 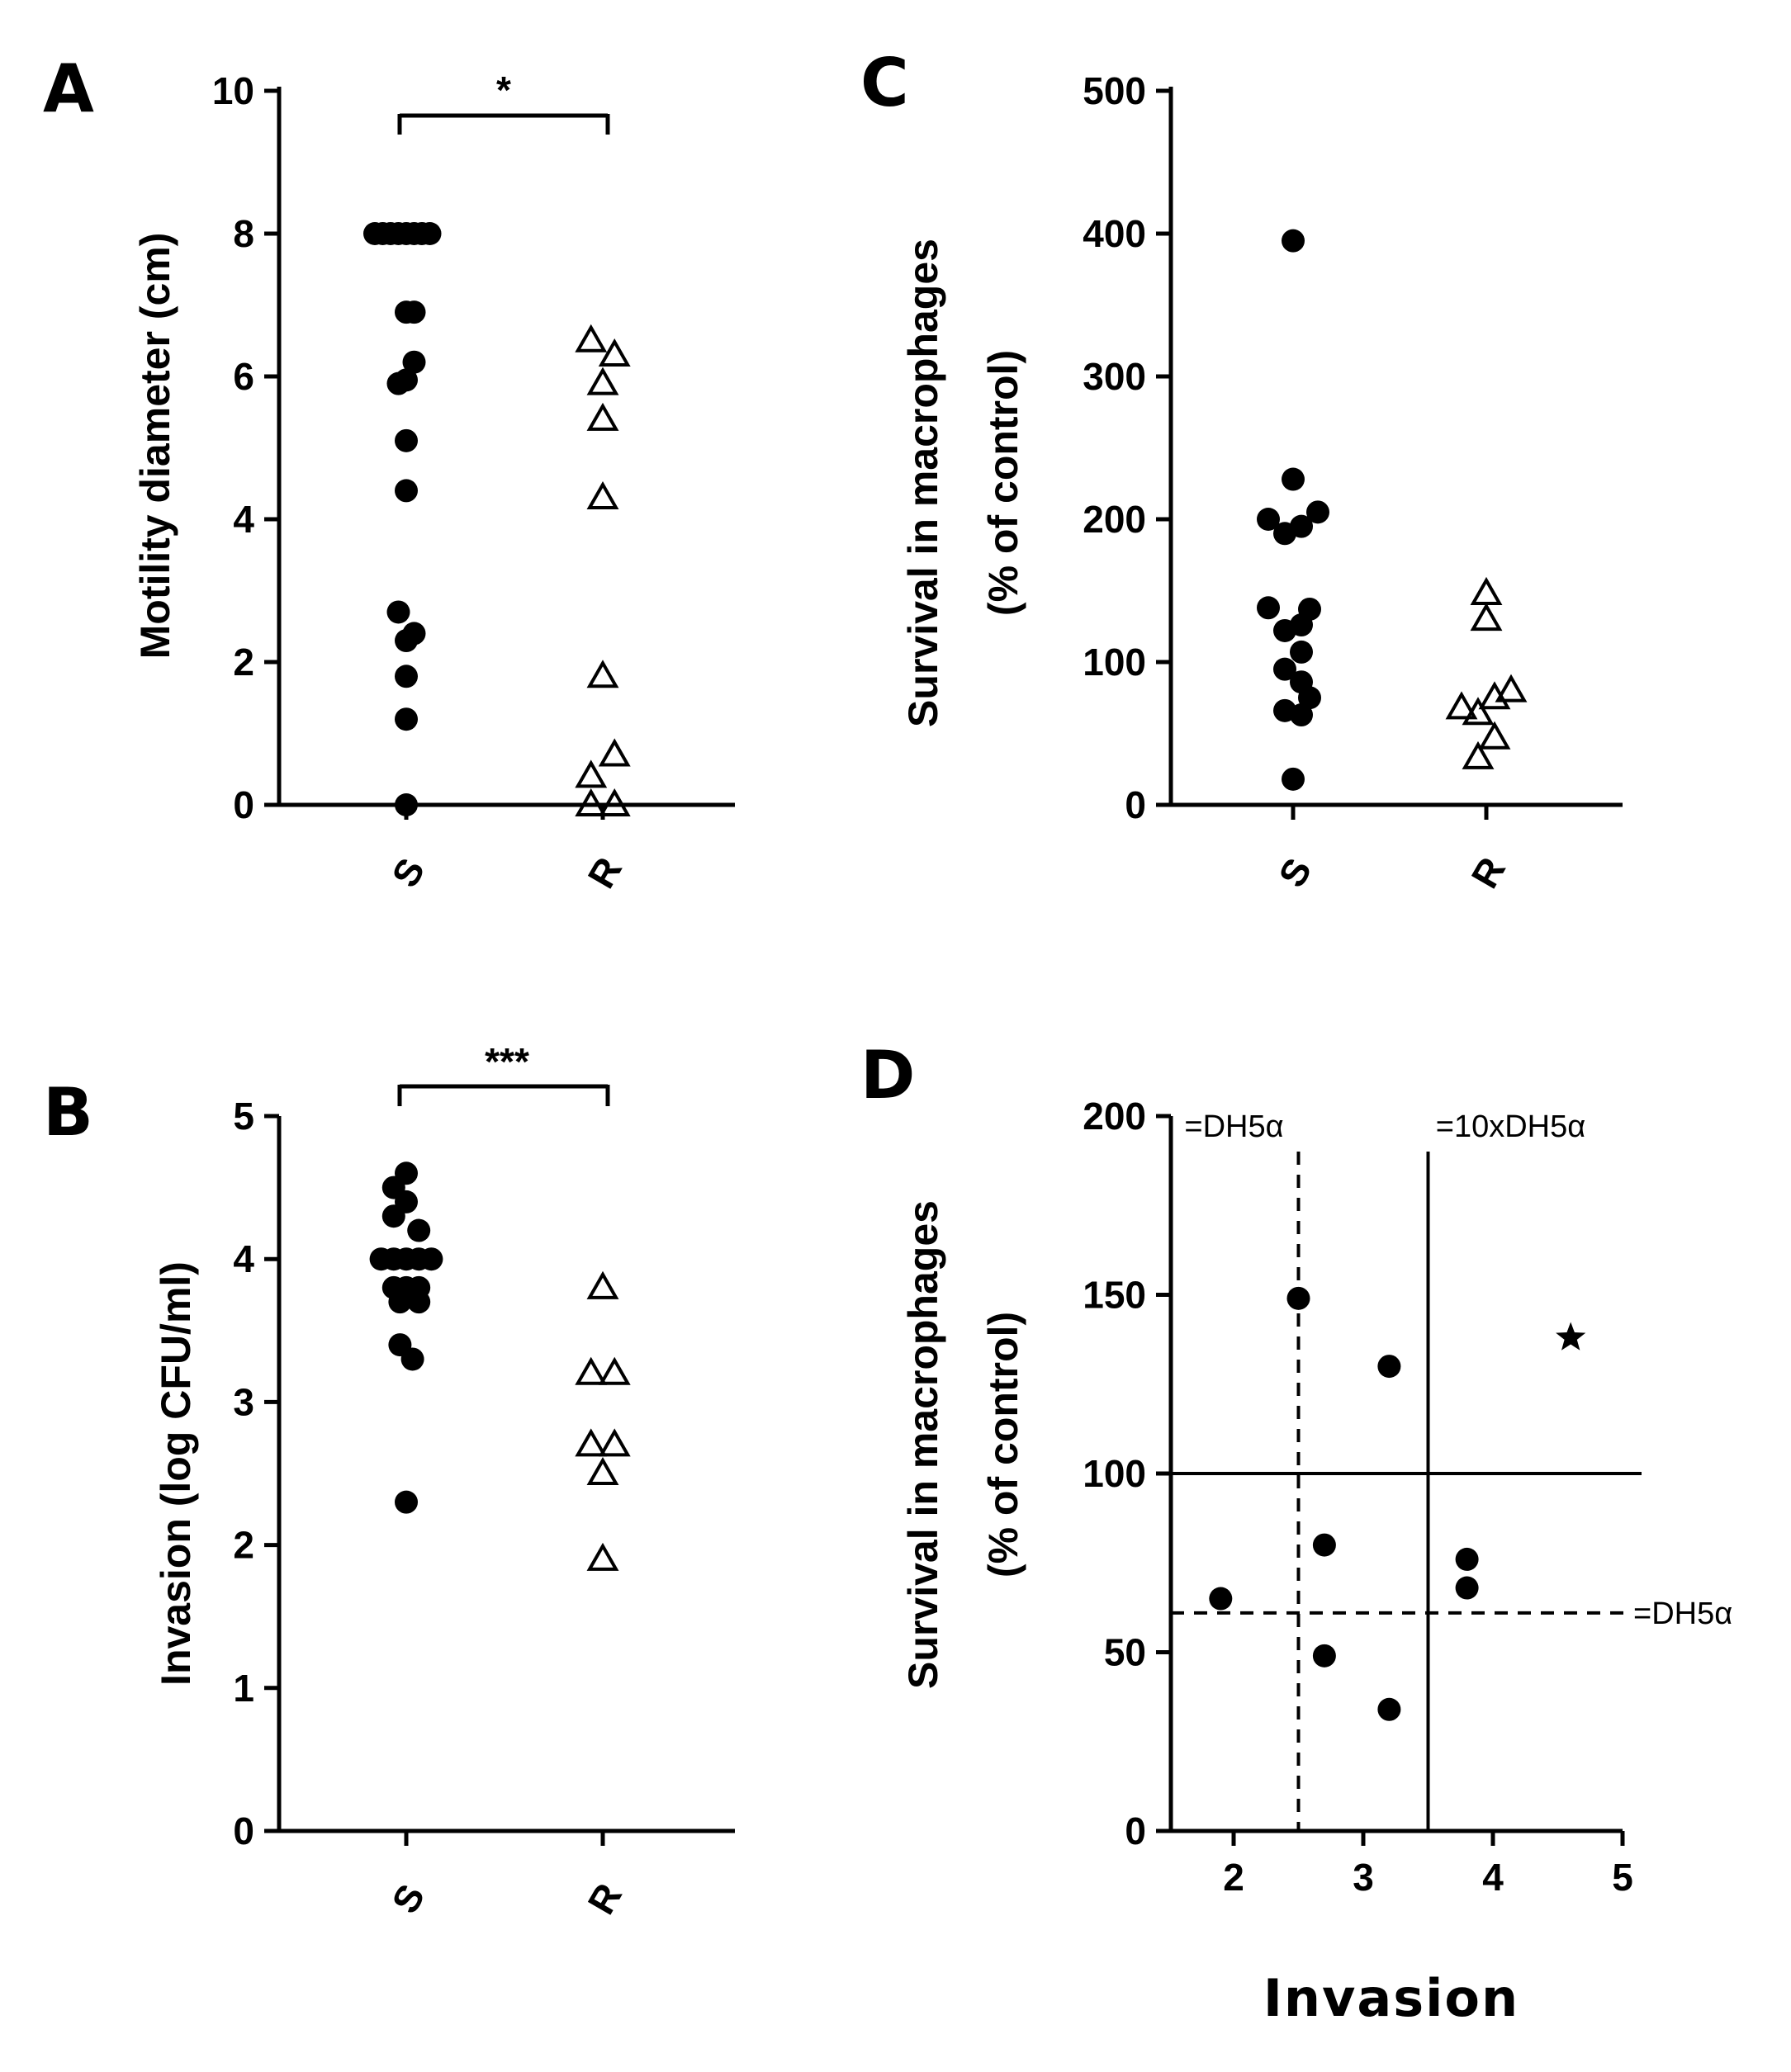 I want to click on y-tick-label: 5, so click(x=243, y=1116).